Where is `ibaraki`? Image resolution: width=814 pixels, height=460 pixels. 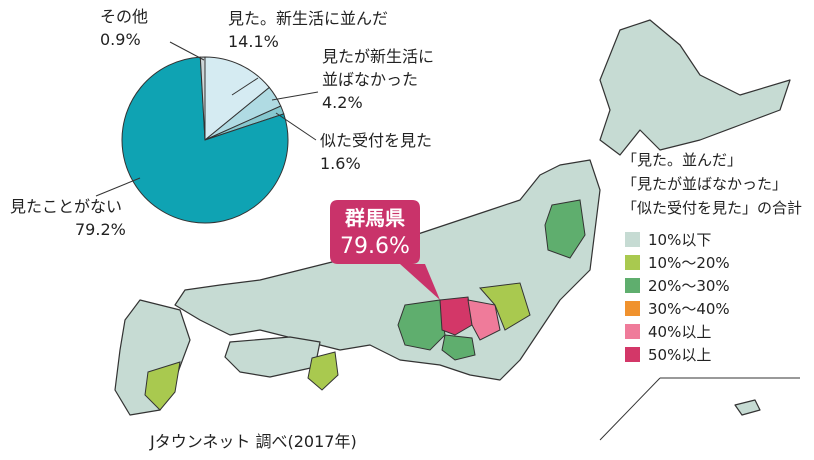
ibaraki is located at coordinates (504, 306).